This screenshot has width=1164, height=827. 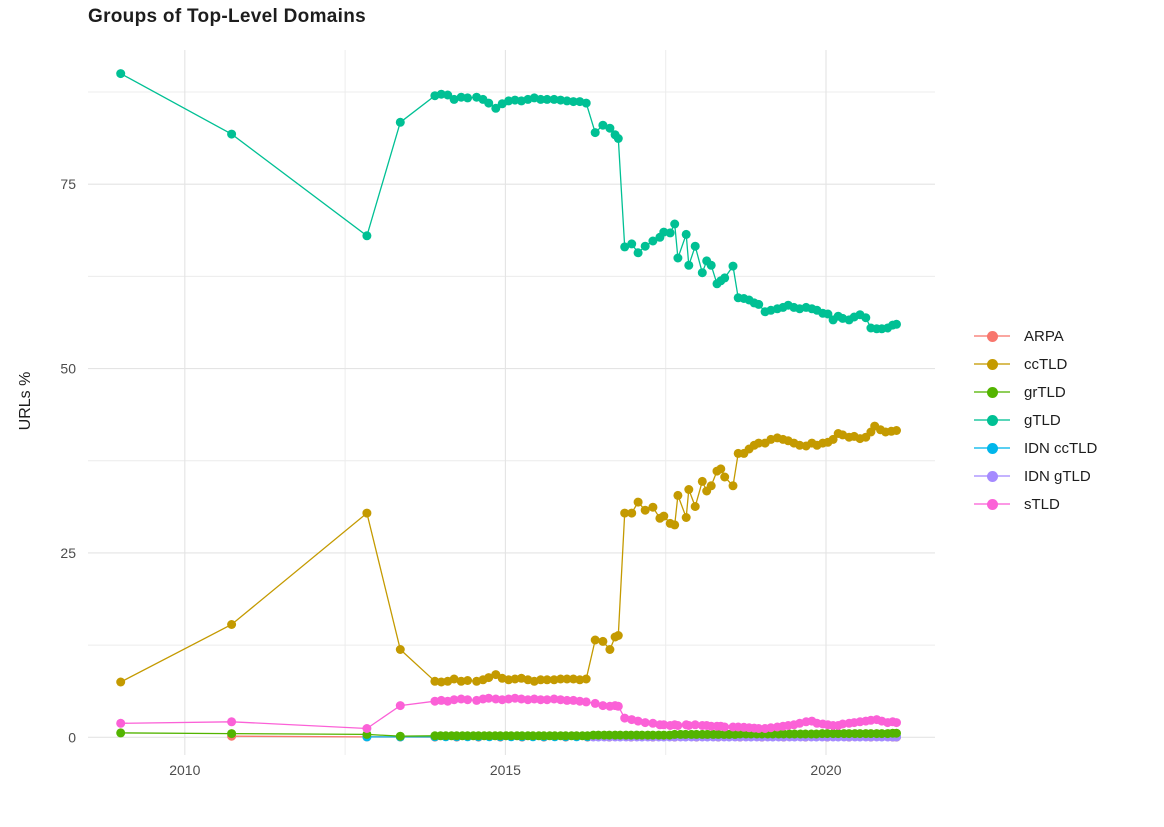 I want to click on legend-item-IDN-gTLD: IDN gTLD, so click(x=1035, y=476).